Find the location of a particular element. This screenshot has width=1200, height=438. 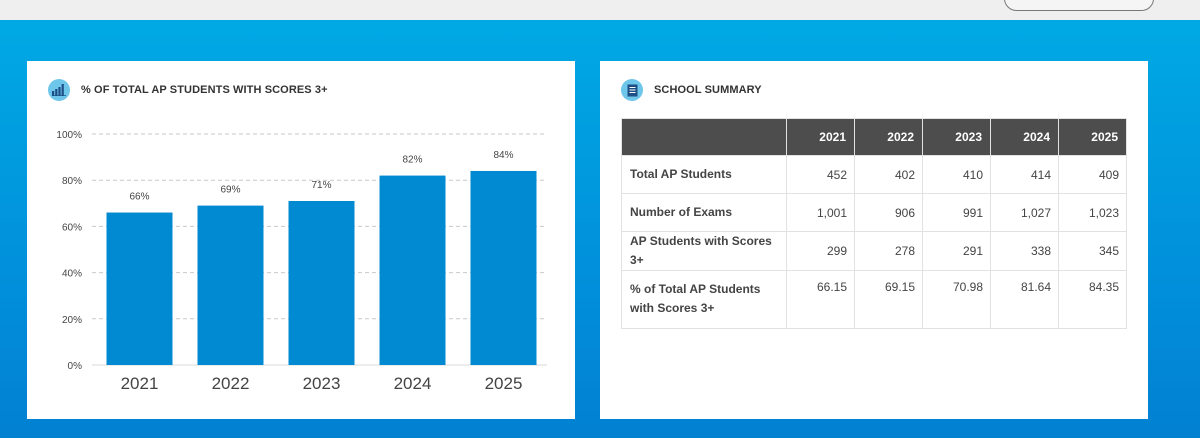

table-cell: 1,001 is located at coordinates (820, 212).